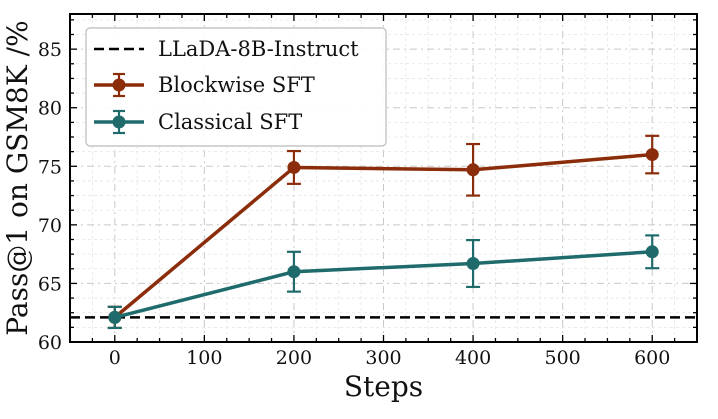  I want to click on legend-box, so click(236, 87).